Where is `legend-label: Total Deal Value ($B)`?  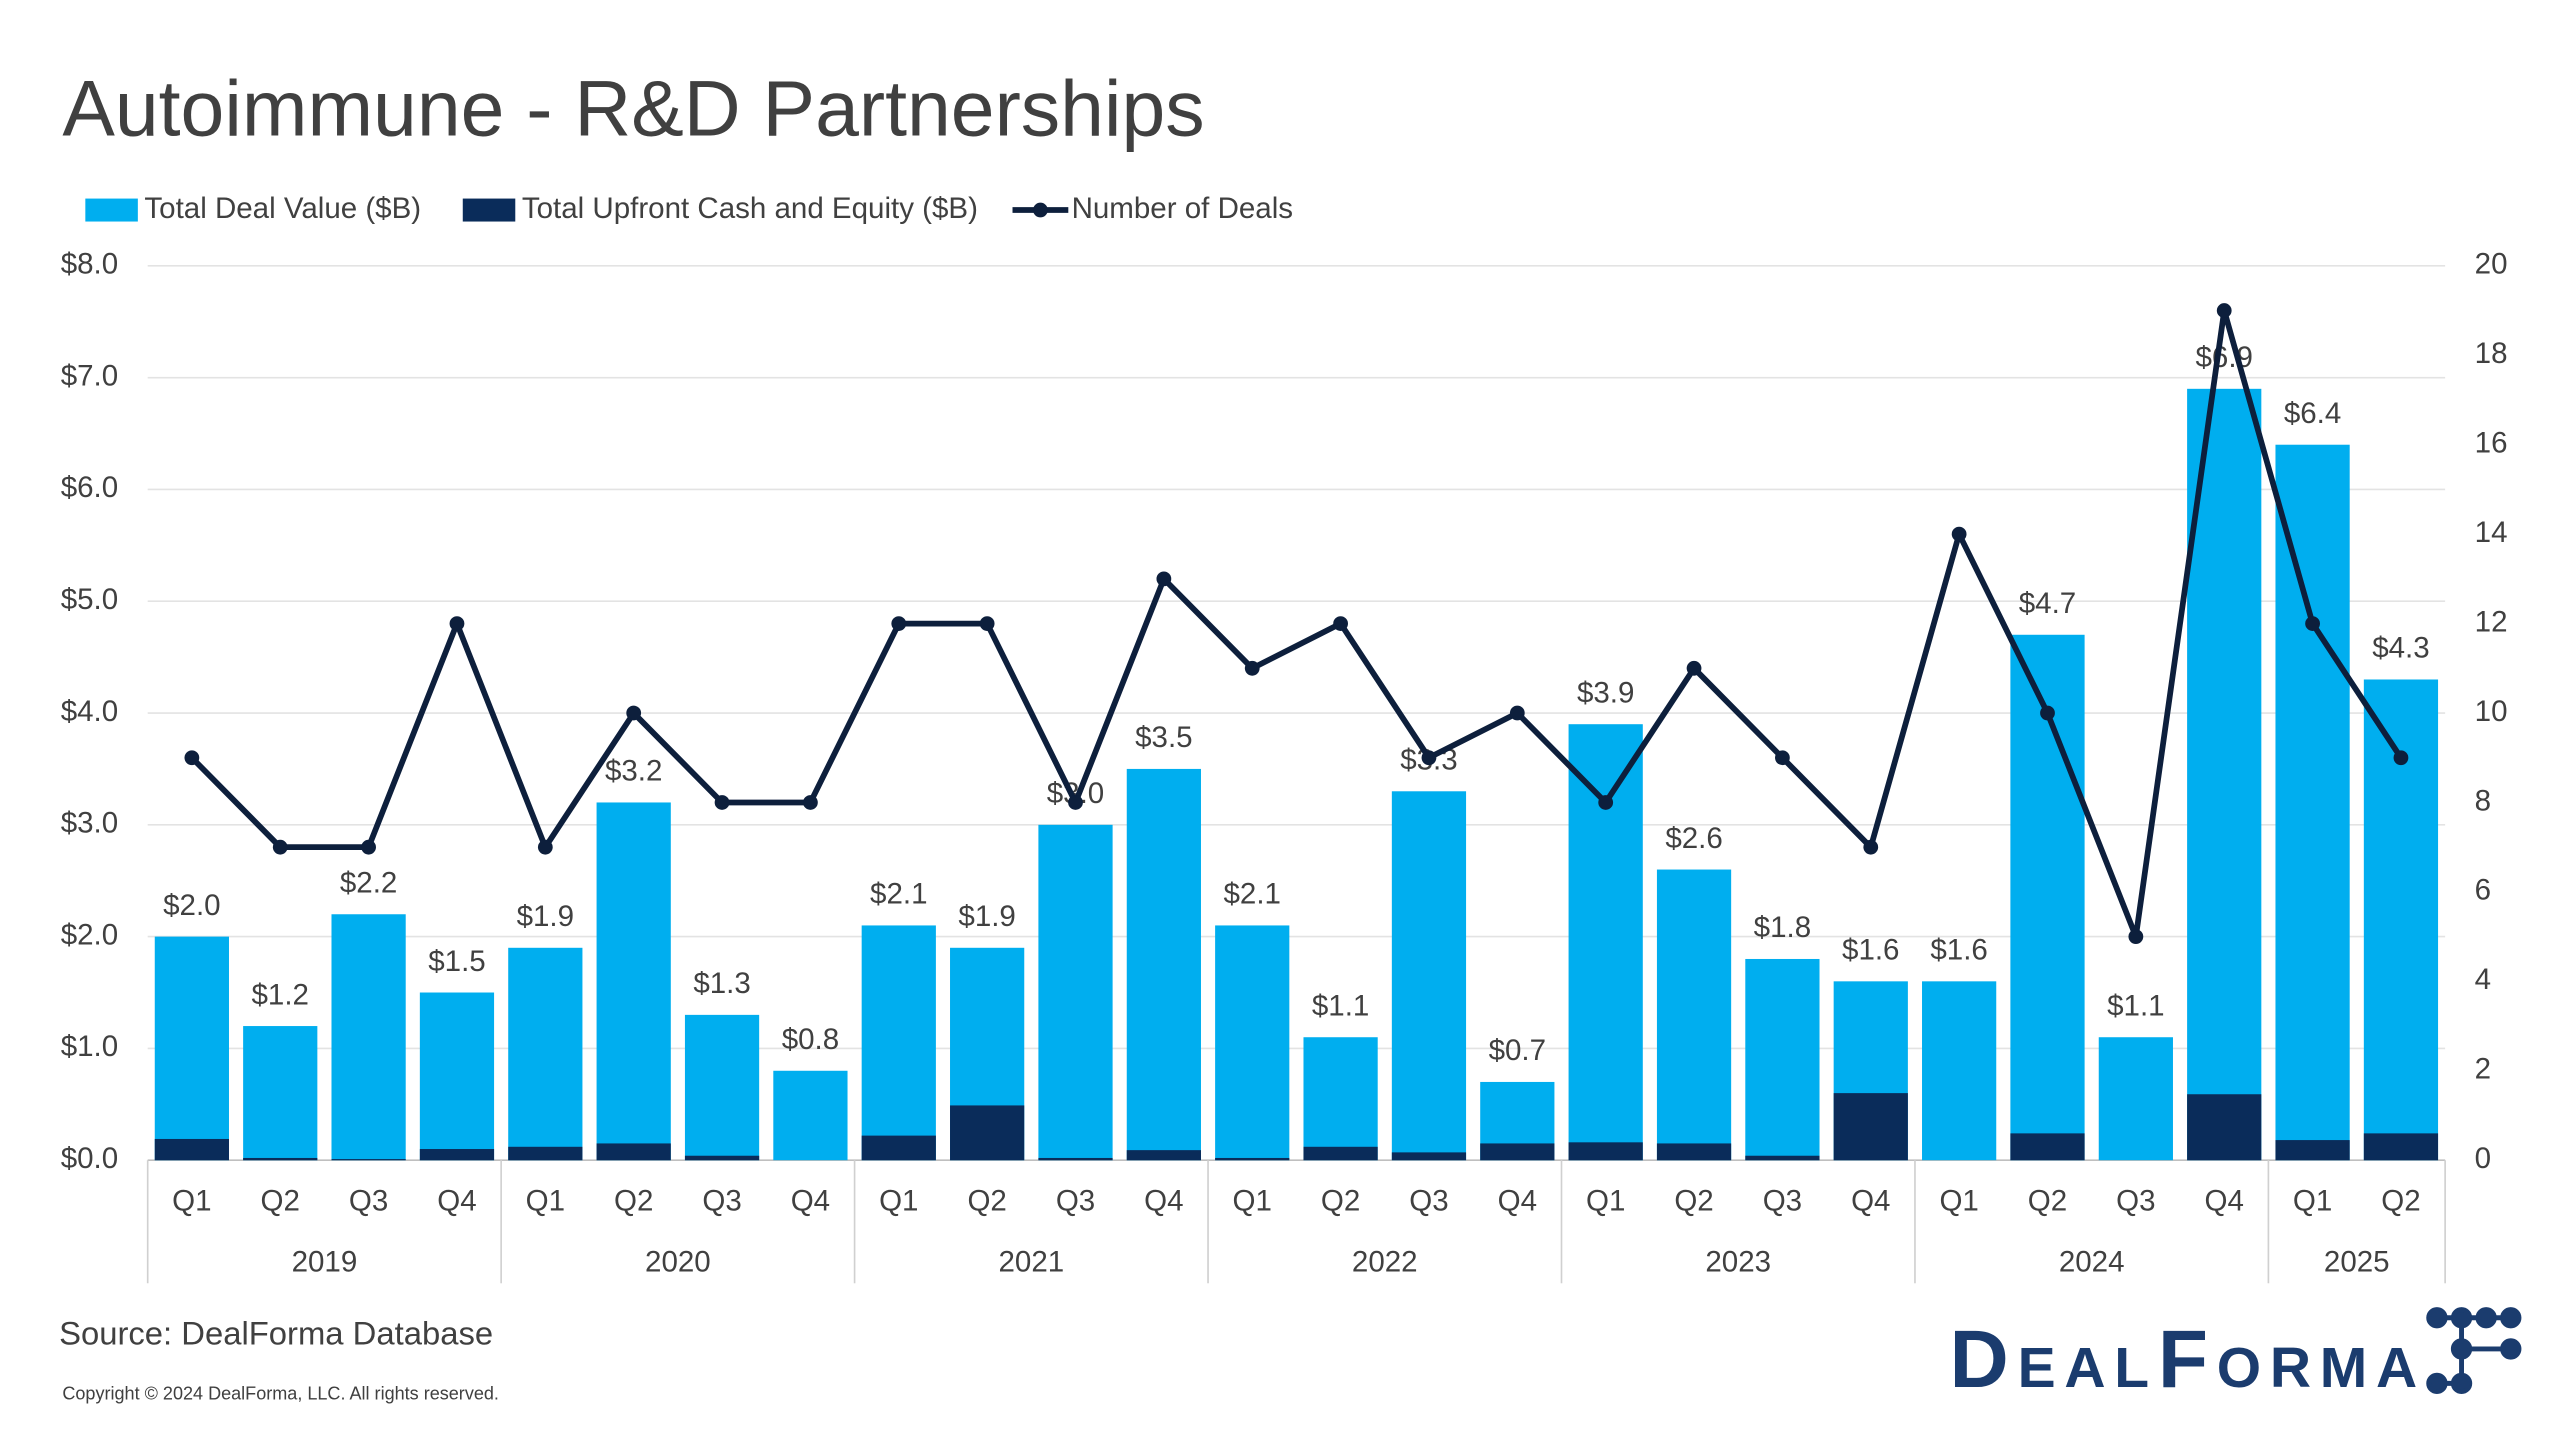
legend-label: Total Deal Value ($B) is located at coordinates (282, 208).